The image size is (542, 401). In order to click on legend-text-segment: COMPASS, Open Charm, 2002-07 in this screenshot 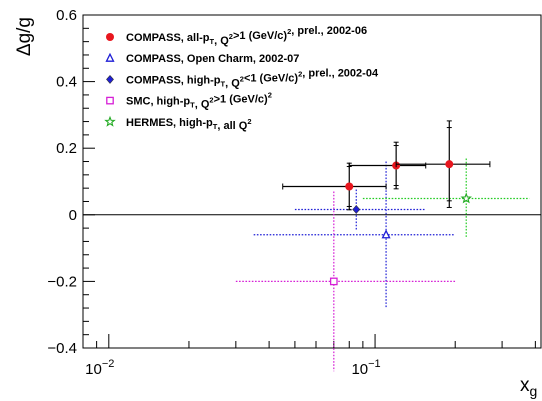, I will do `click(212, 59)`.